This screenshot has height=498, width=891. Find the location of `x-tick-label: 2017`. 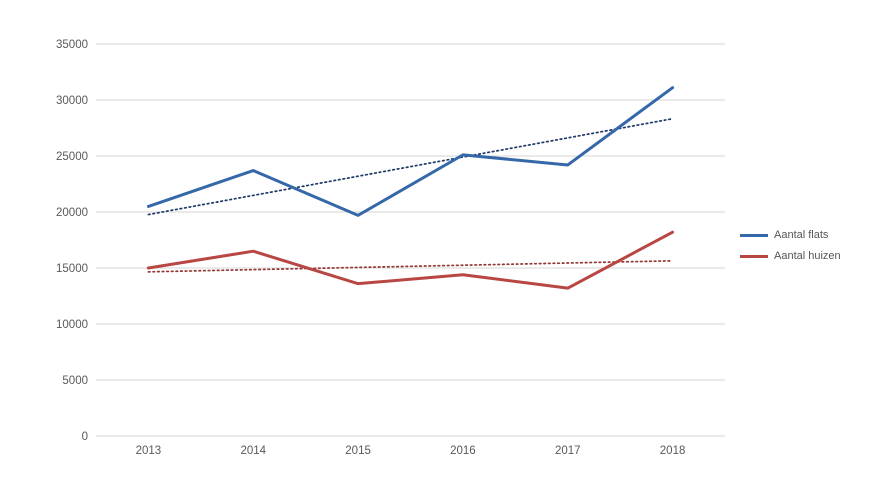

x-tick-label: 2017 is located at coordinates (568, 451).